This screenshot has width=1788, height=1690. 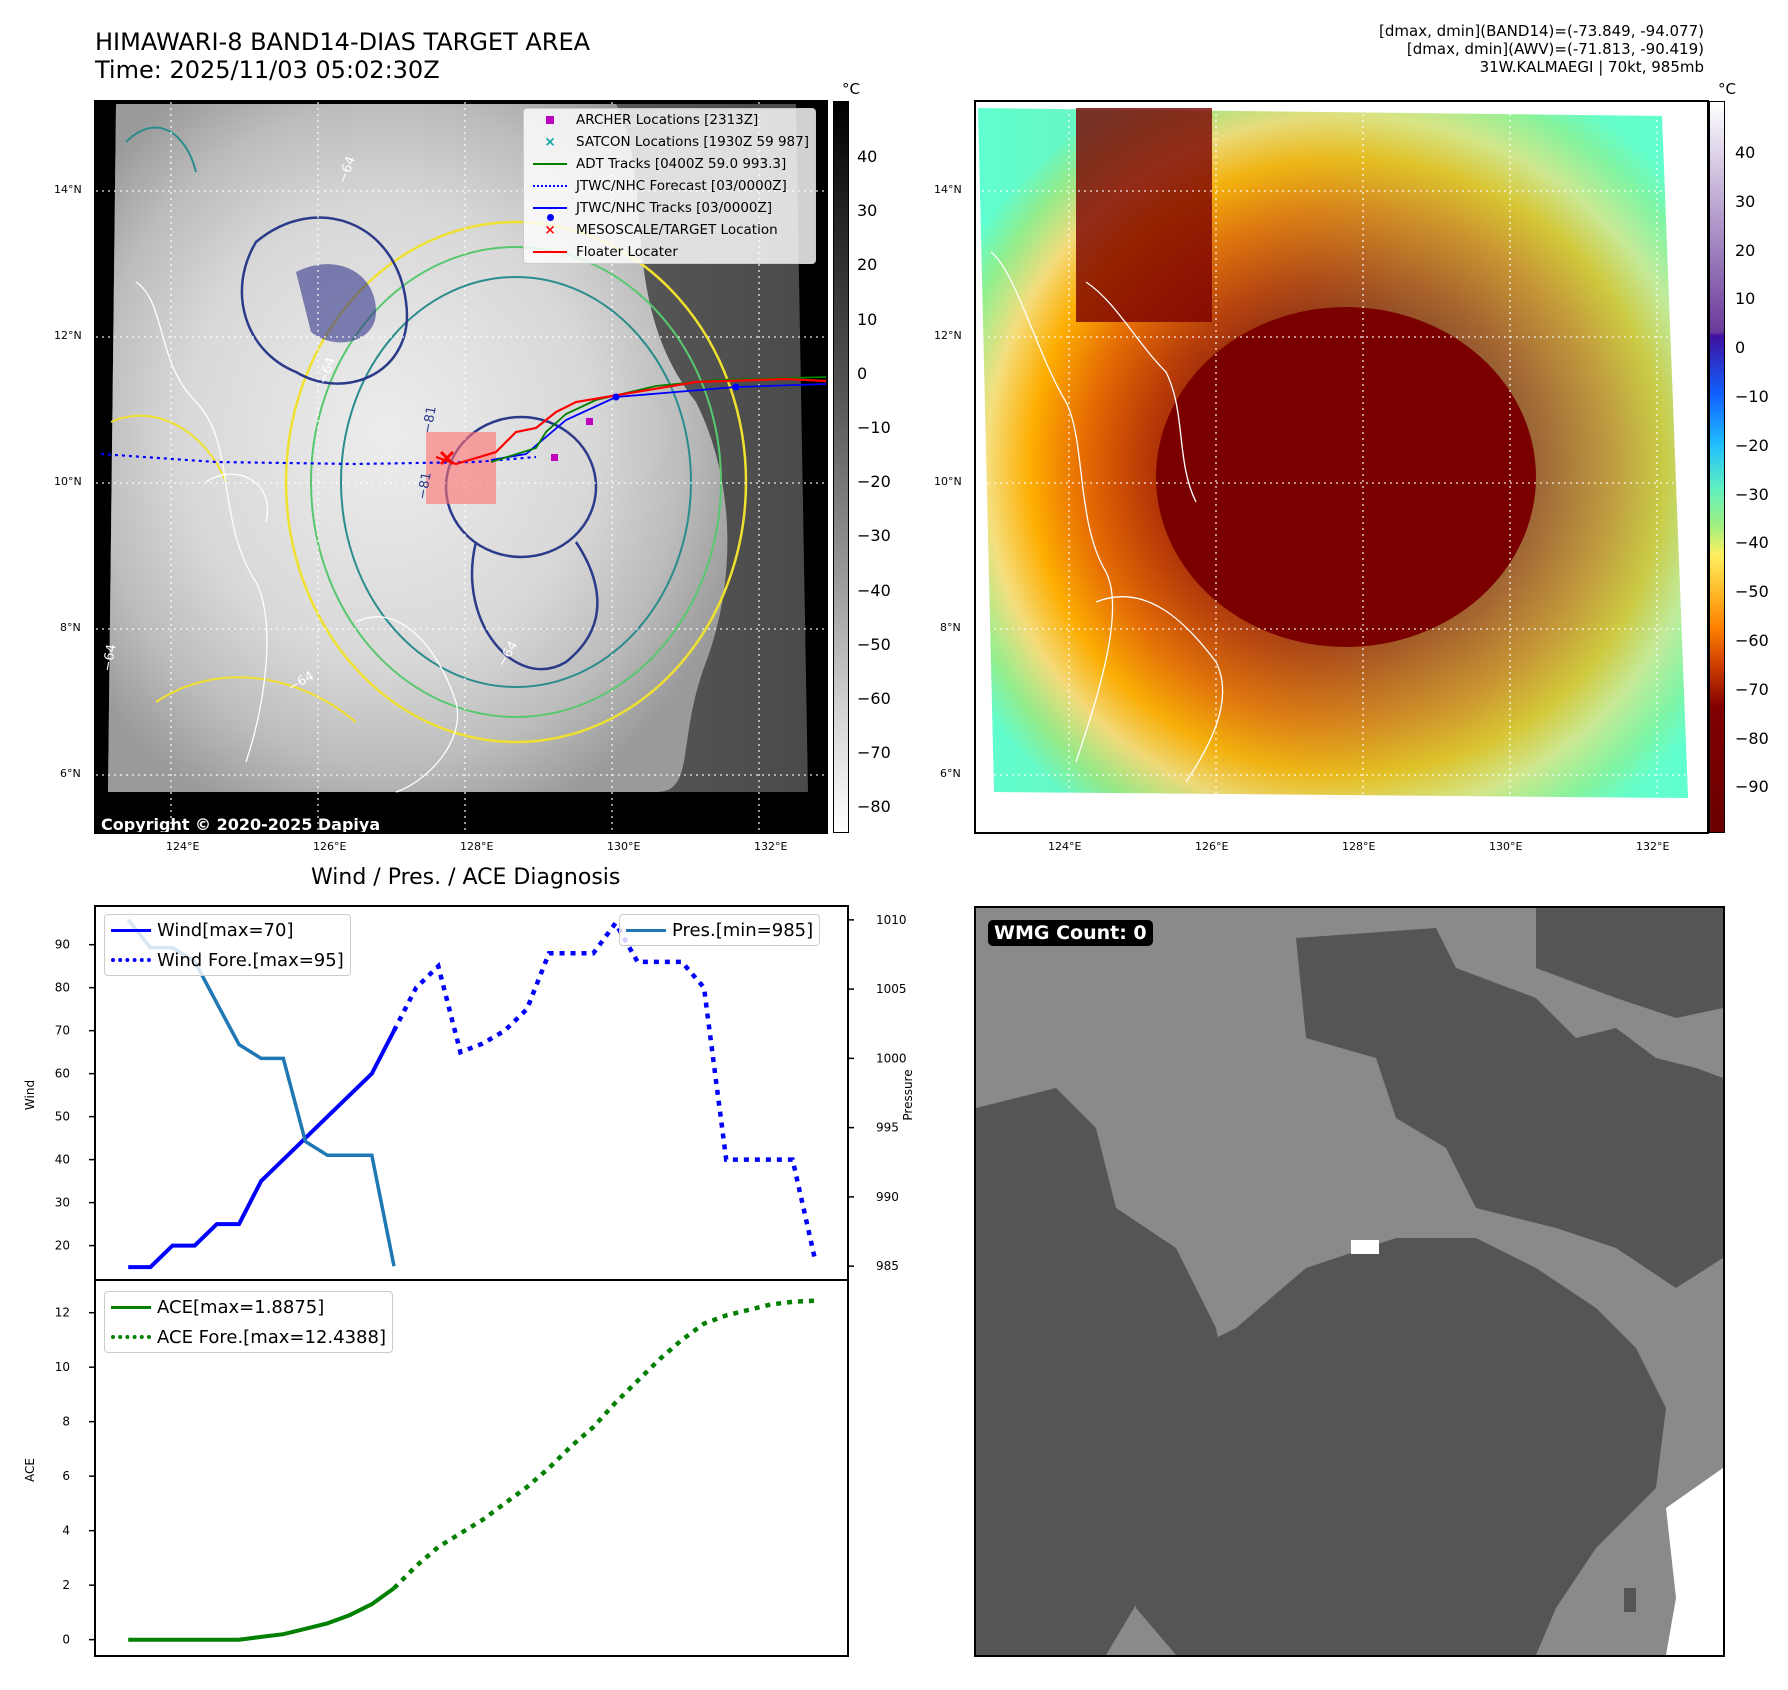 What do you see at coordinates (887, 1197) in the screenshot?
I see `pressure-axis-ticklabel: 990` at bounding box center [887, 1197].